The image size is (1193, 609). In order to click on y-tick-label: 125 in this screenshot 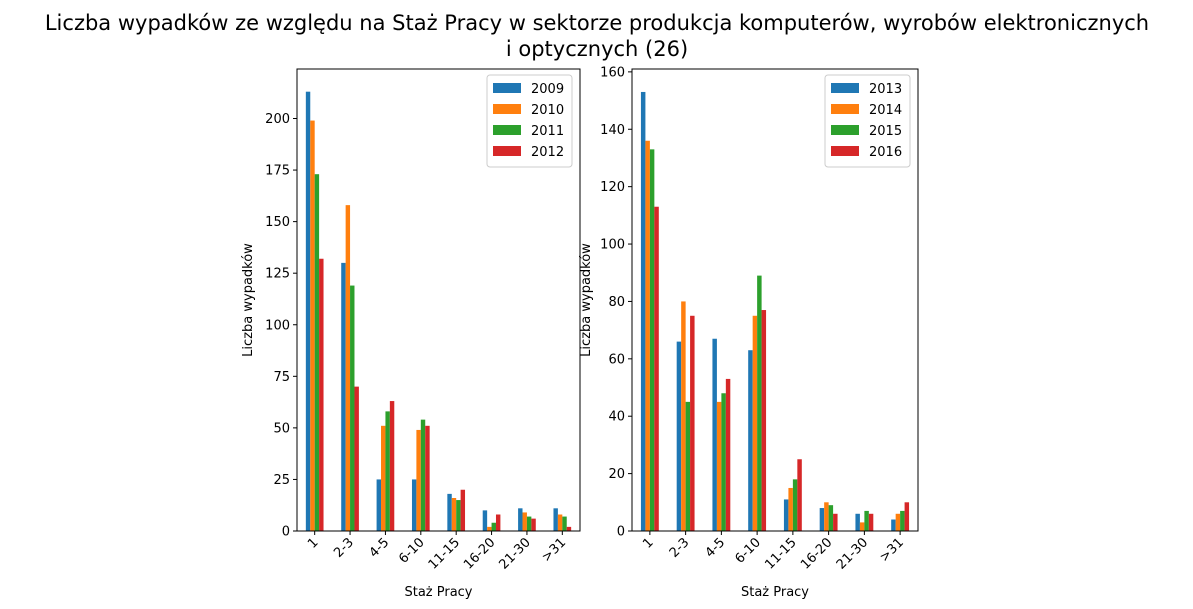, I will do `click(277, 274)`.